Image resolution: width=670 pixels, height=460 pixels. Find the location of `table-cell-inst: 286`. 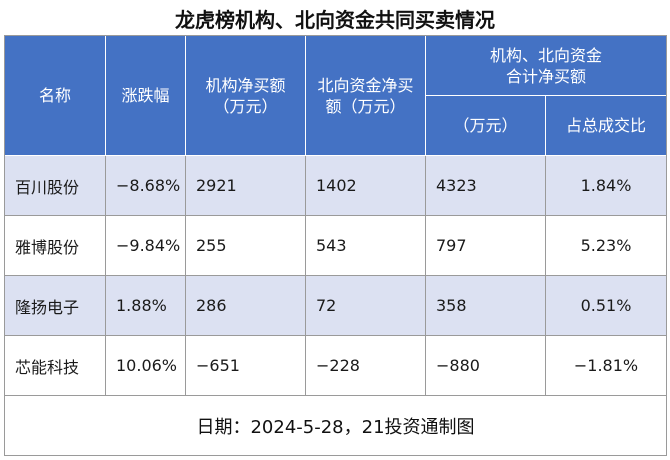

table-cell-inst: 286 is located at coordinates (246, 306).